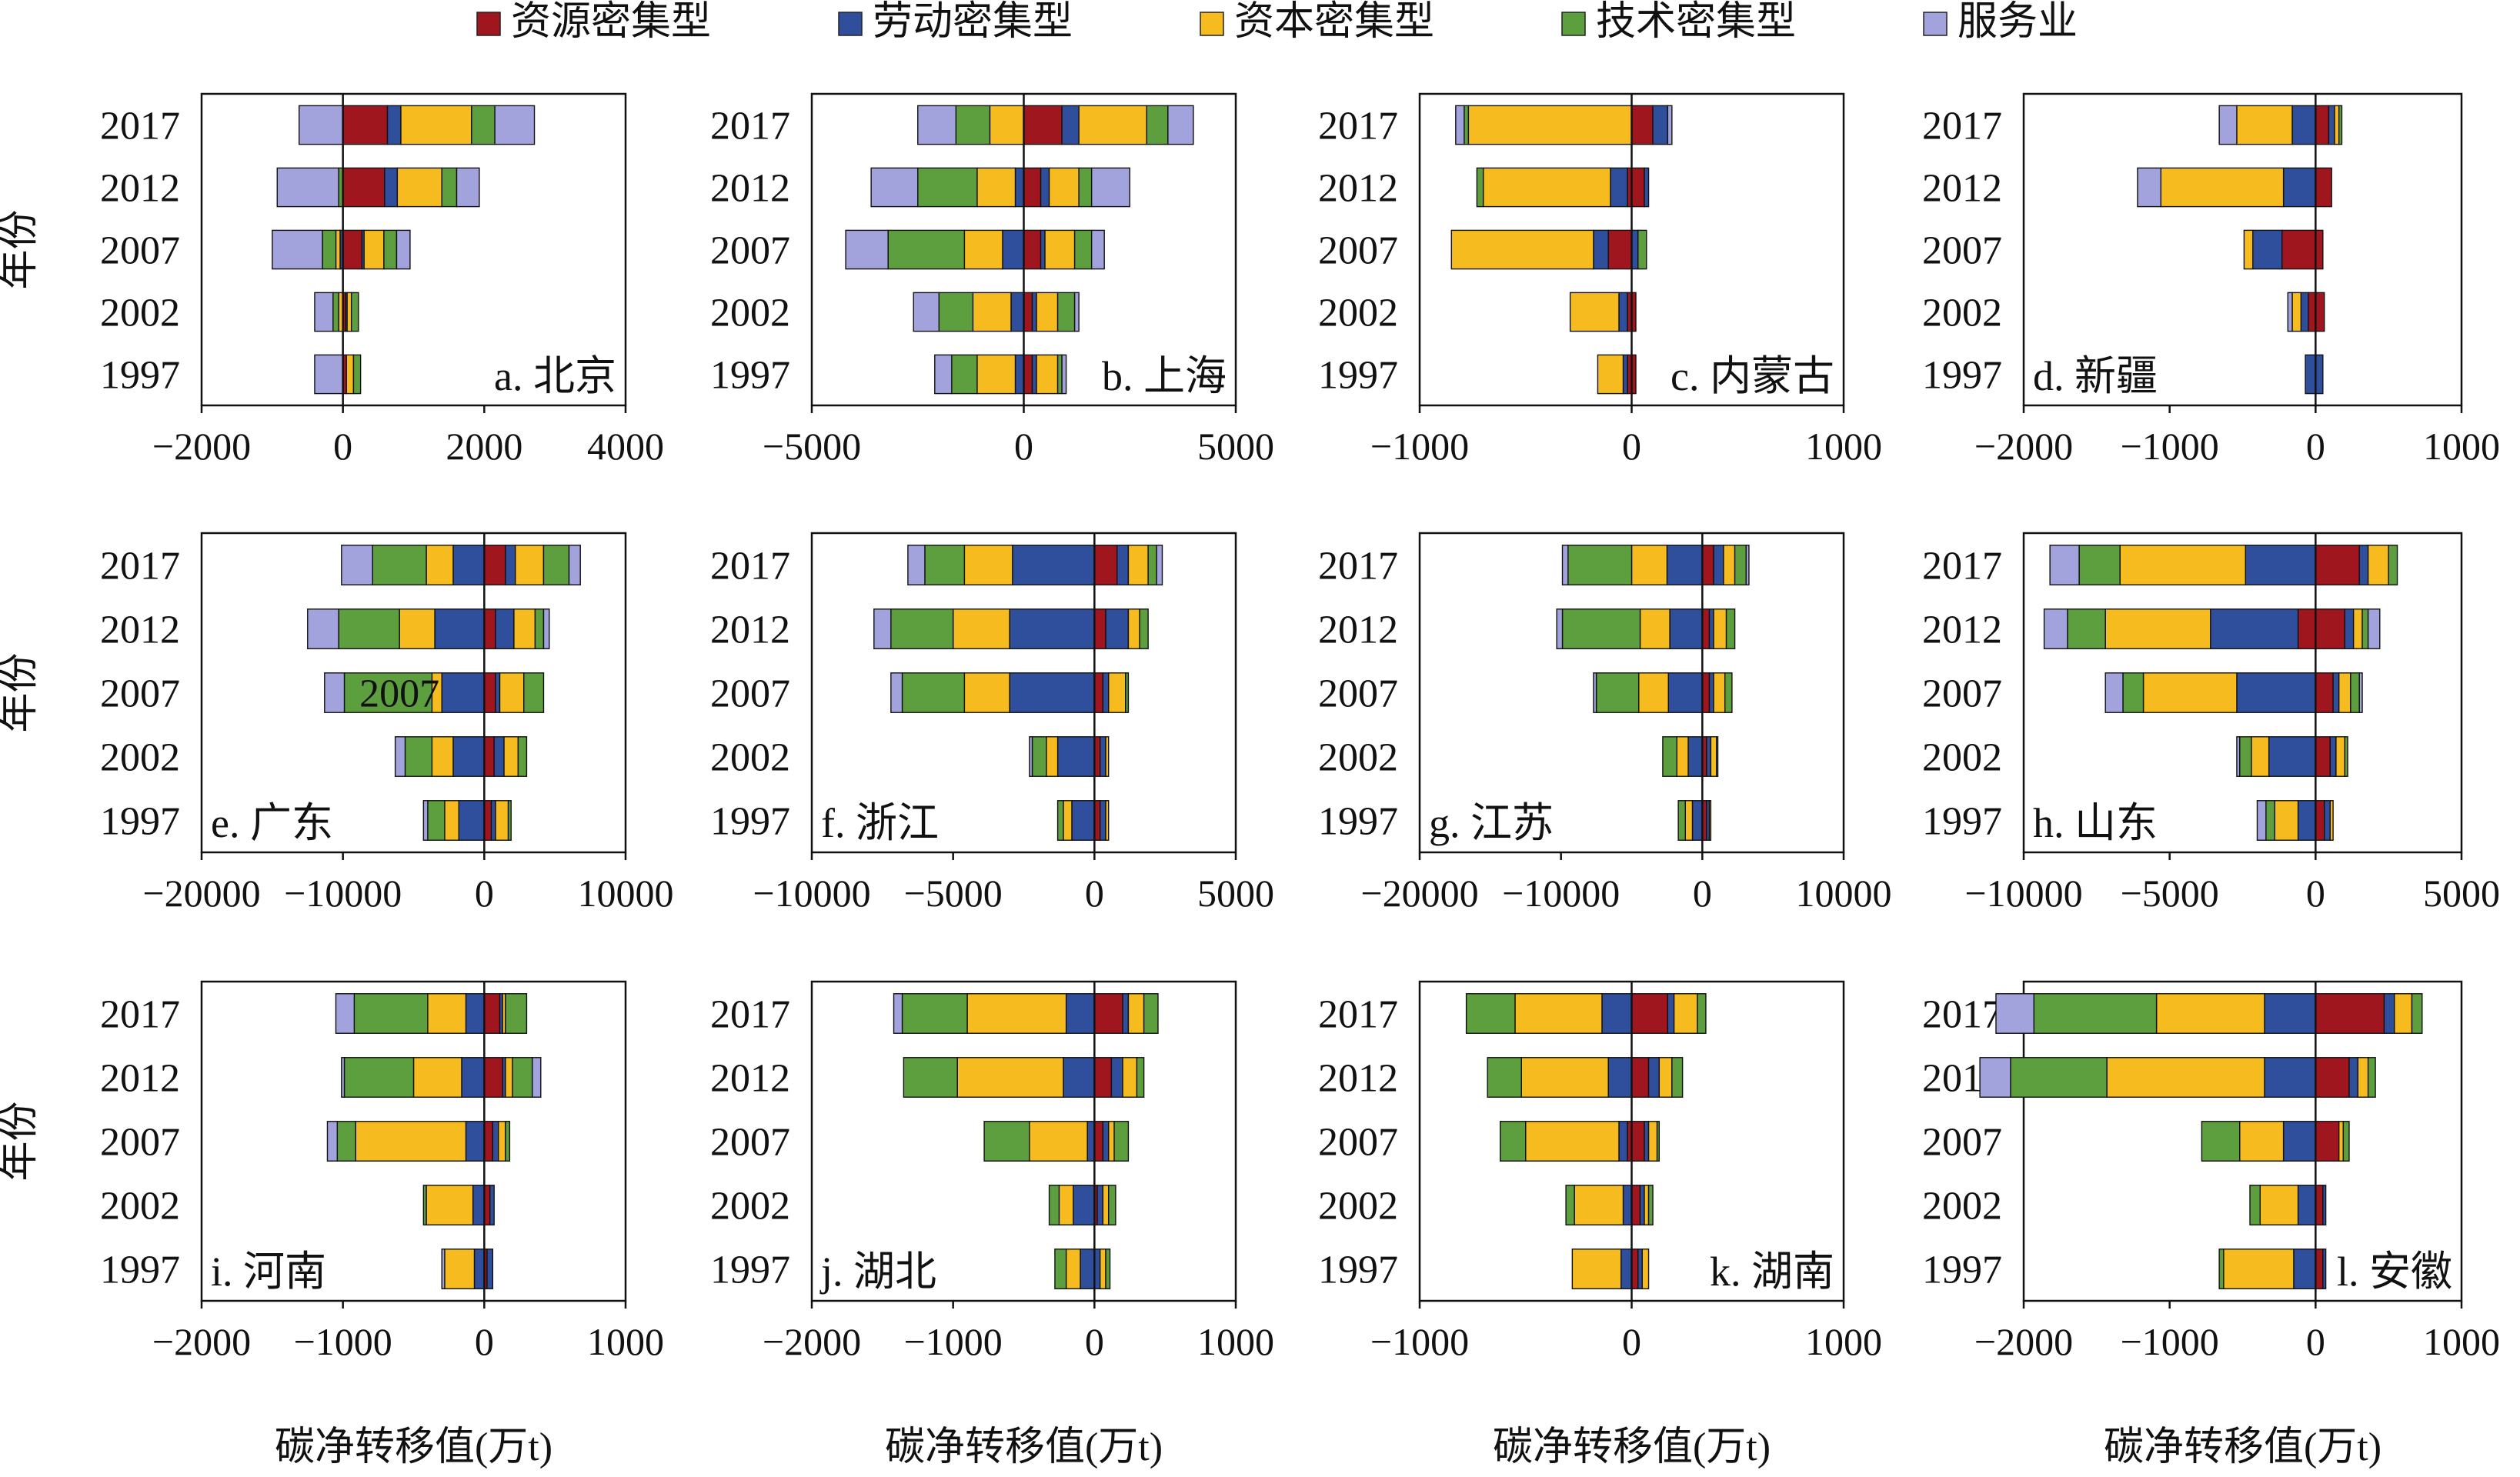 This screenshot has width=2520, height=1477. Describe the element at coordinates (2461, 446) in the screenshot. I see `x-tick-label: 1000` at that location.